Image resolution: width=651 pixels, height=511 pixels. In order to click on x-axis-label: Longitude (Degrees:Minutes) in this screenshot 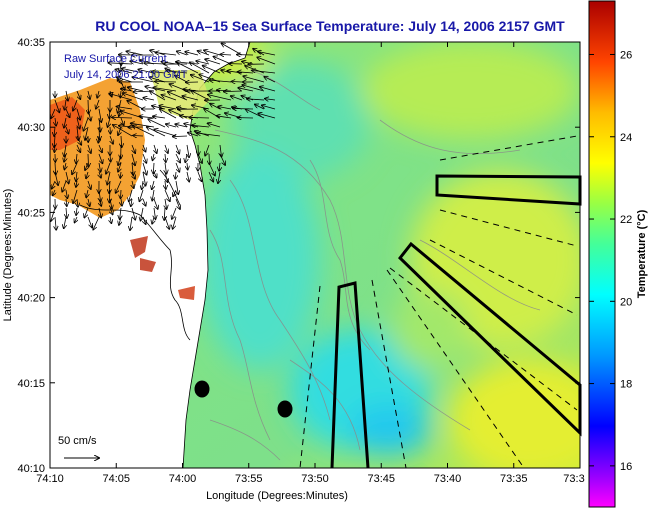, I will do `click(277, 496)`.